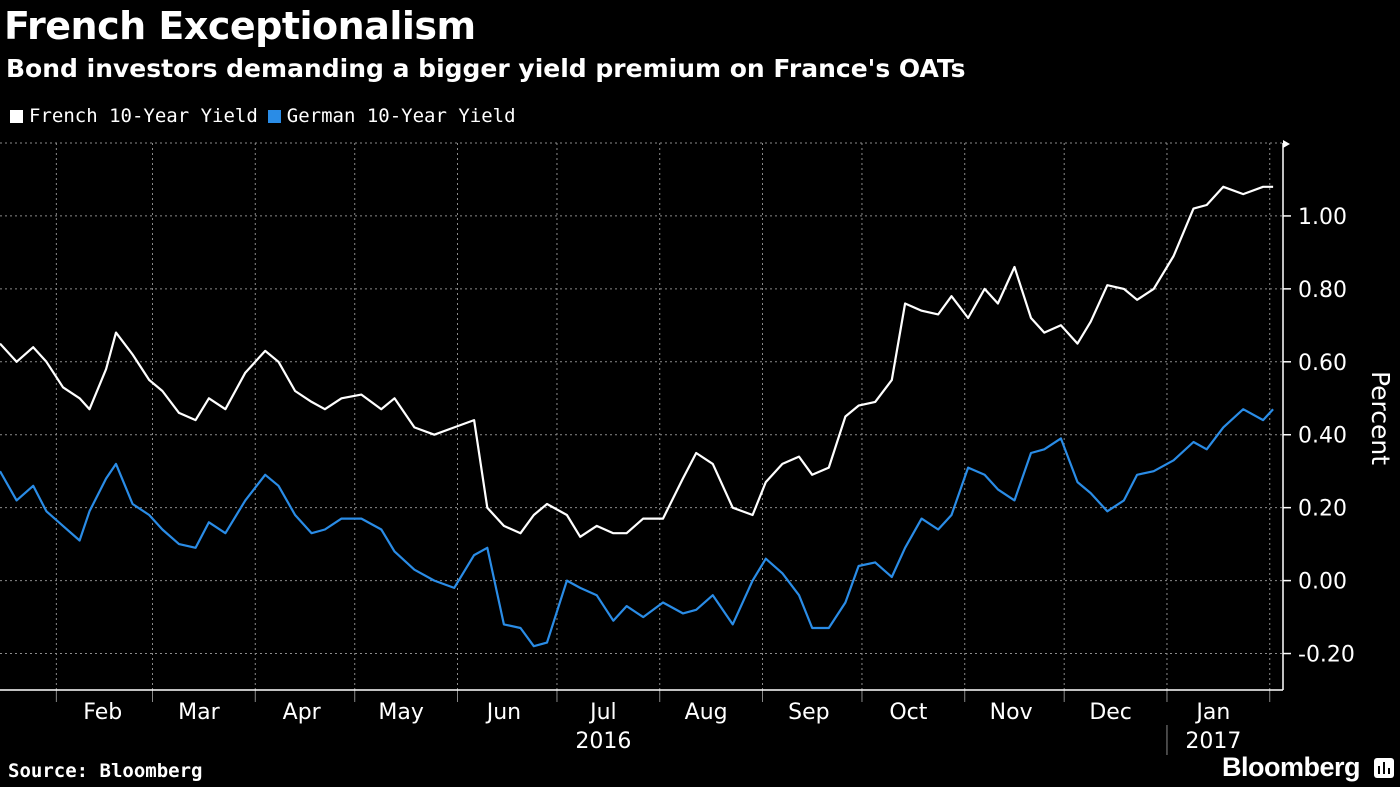 Image resolution: width=1400 pixels, height=787 pixels. What do you see at coordinates (1326, 655) in the screenshot?
I see `y-tick-label: -0.20` at bounding box center [1326, 655].